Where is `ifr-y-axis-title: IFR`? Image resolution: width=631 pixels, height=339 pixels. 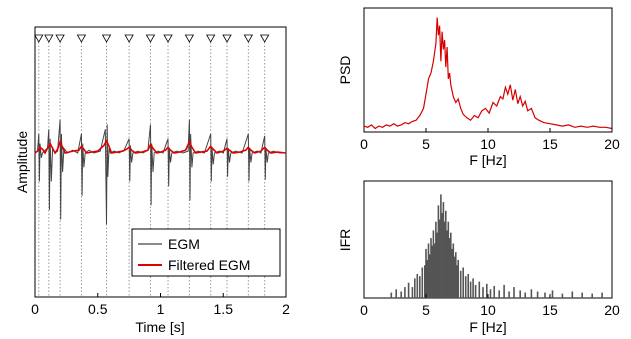
ifr-y-axis-title: IFR is located at coordinates (345, 240).